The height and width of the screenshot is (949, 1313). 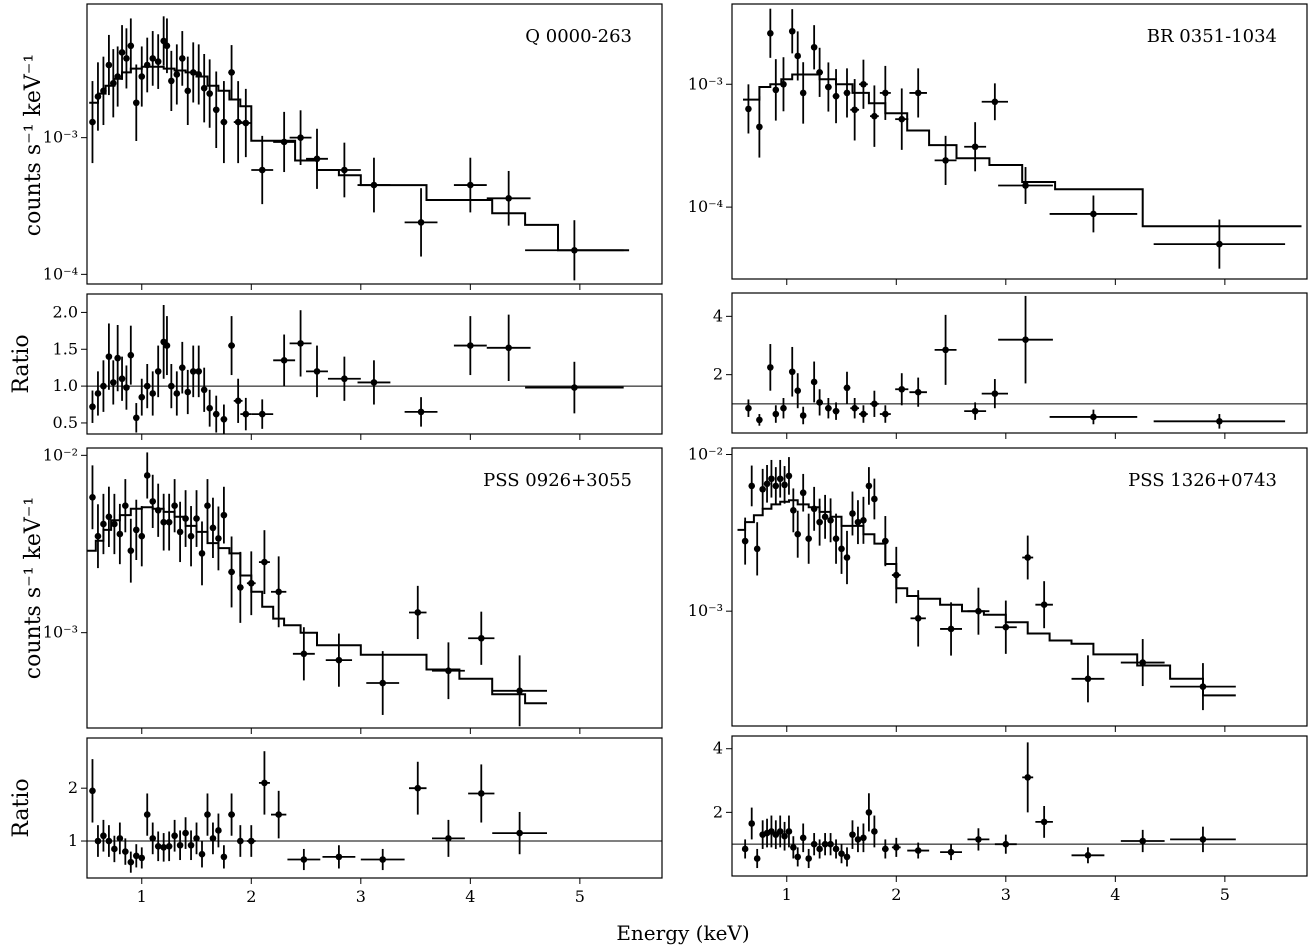 I want to click on x-tick-label: 5, so click(x=1225, y=894).